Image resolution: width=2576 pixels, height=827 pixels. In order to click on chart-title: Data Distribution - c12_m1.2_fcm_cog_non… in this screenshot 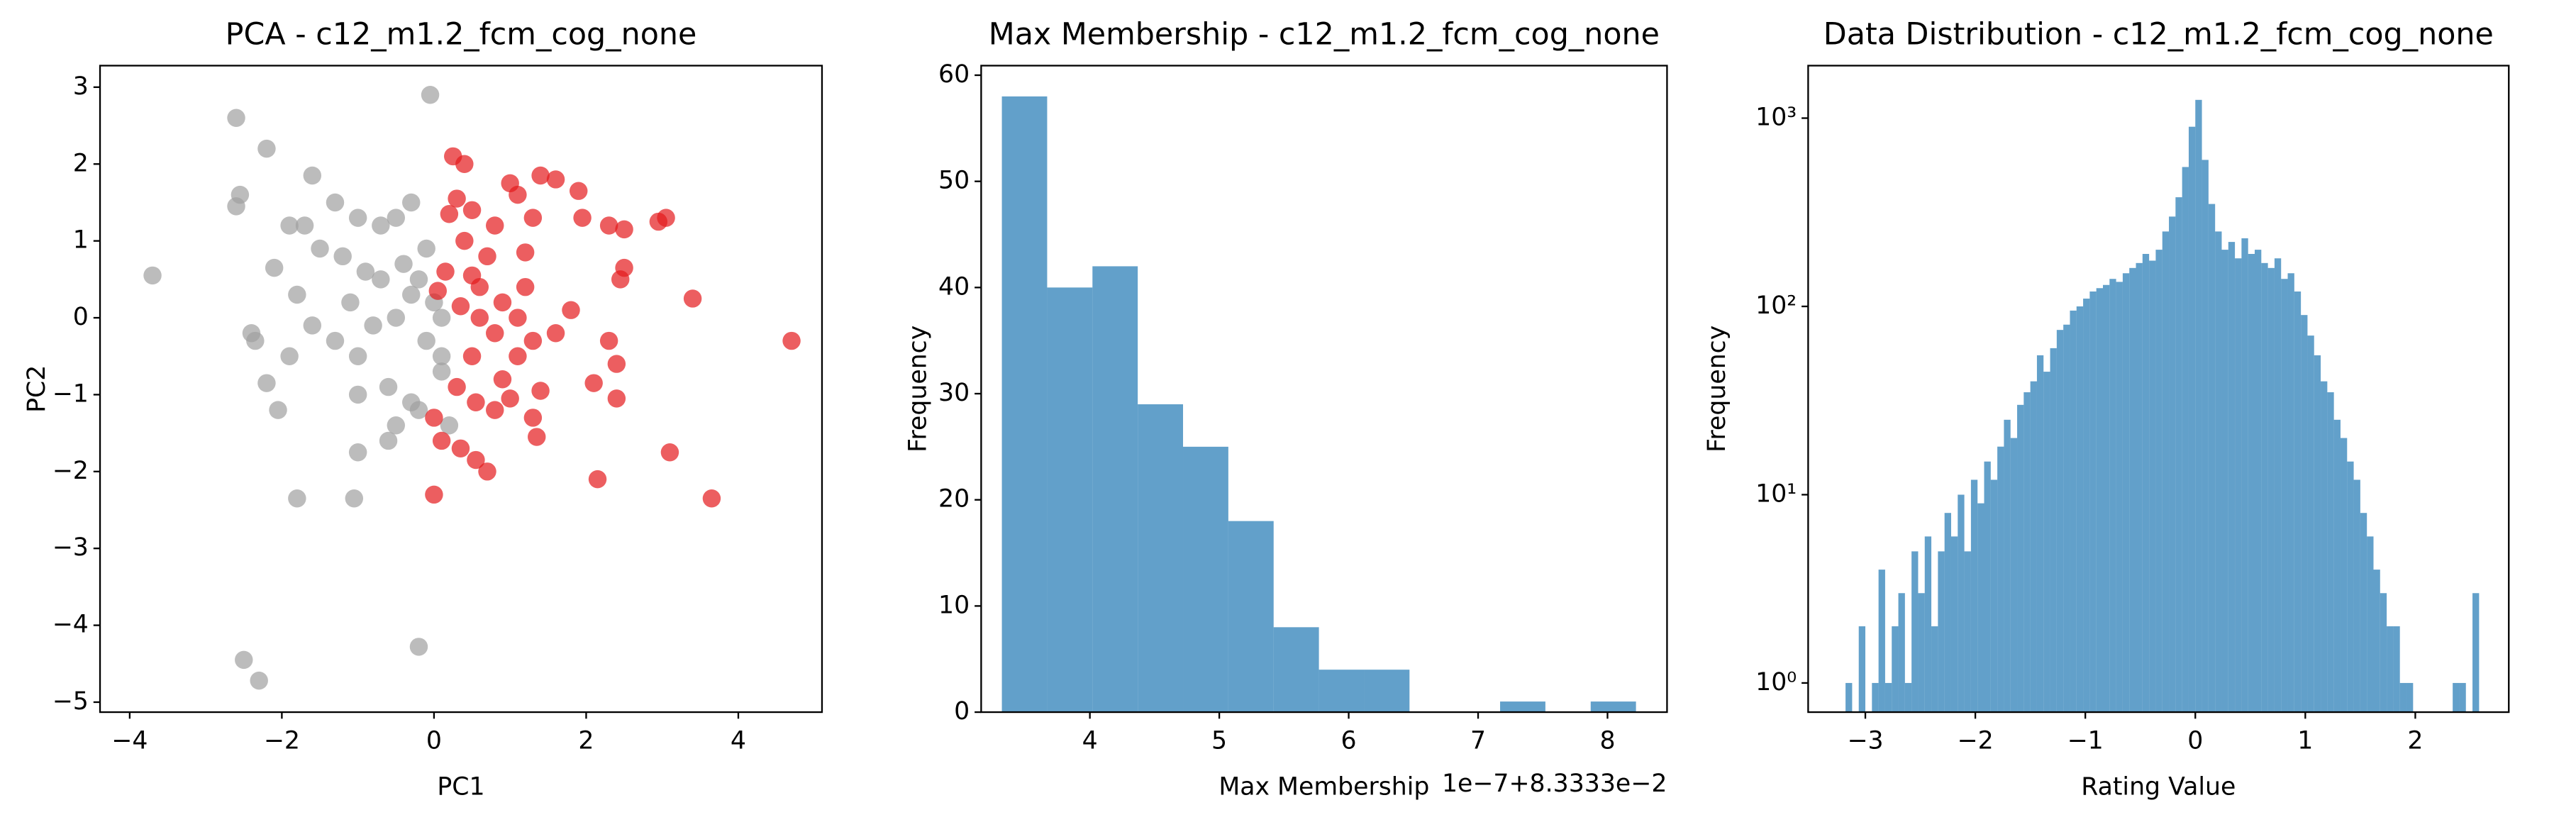, I will do `click(2158, 34)`.